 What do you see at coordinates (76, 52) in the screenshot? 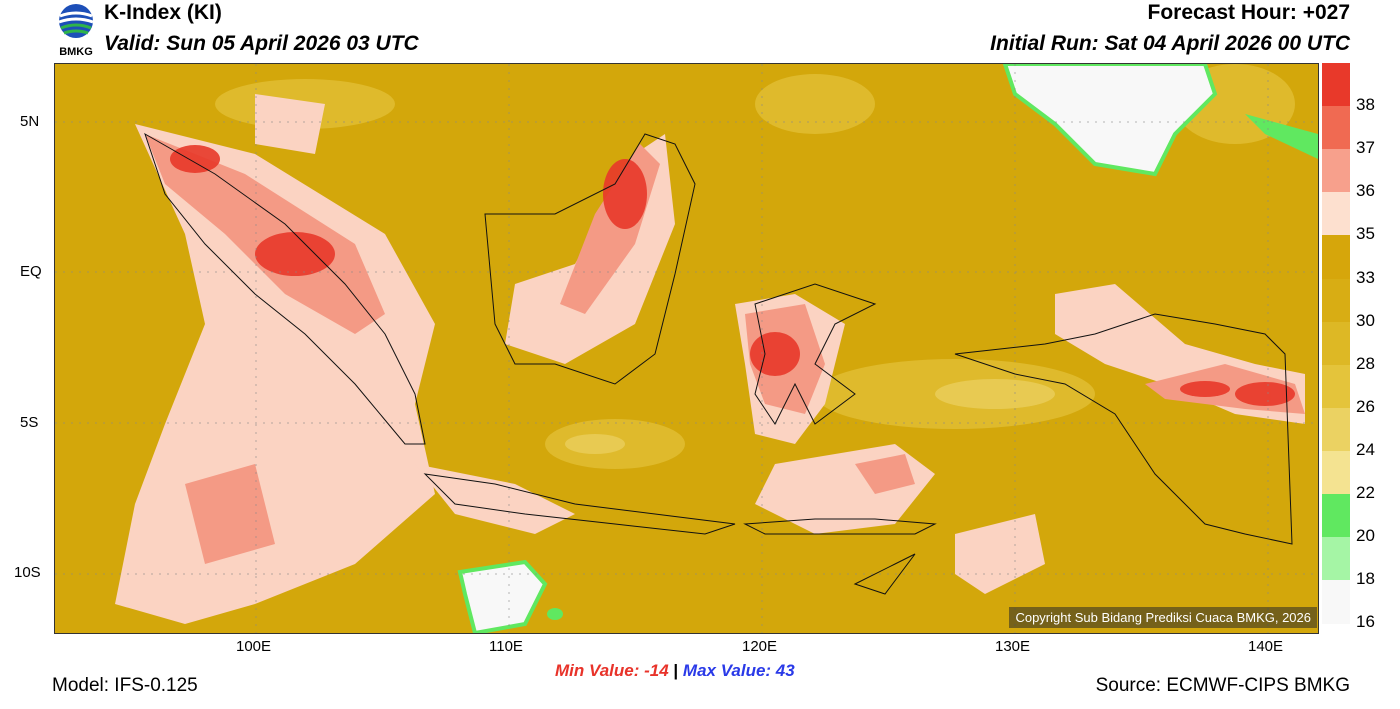
I see `logo-text: BMKG` at bounding box center [76, 52].